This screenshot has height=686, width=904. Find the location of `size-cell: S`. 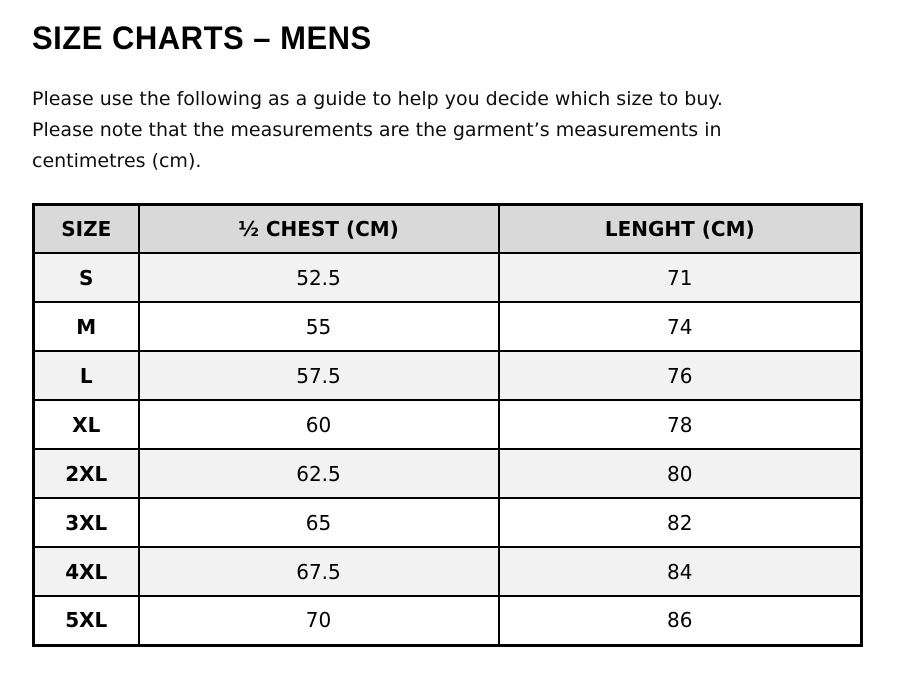

size-cell: S is located at coordinates (86, 278).